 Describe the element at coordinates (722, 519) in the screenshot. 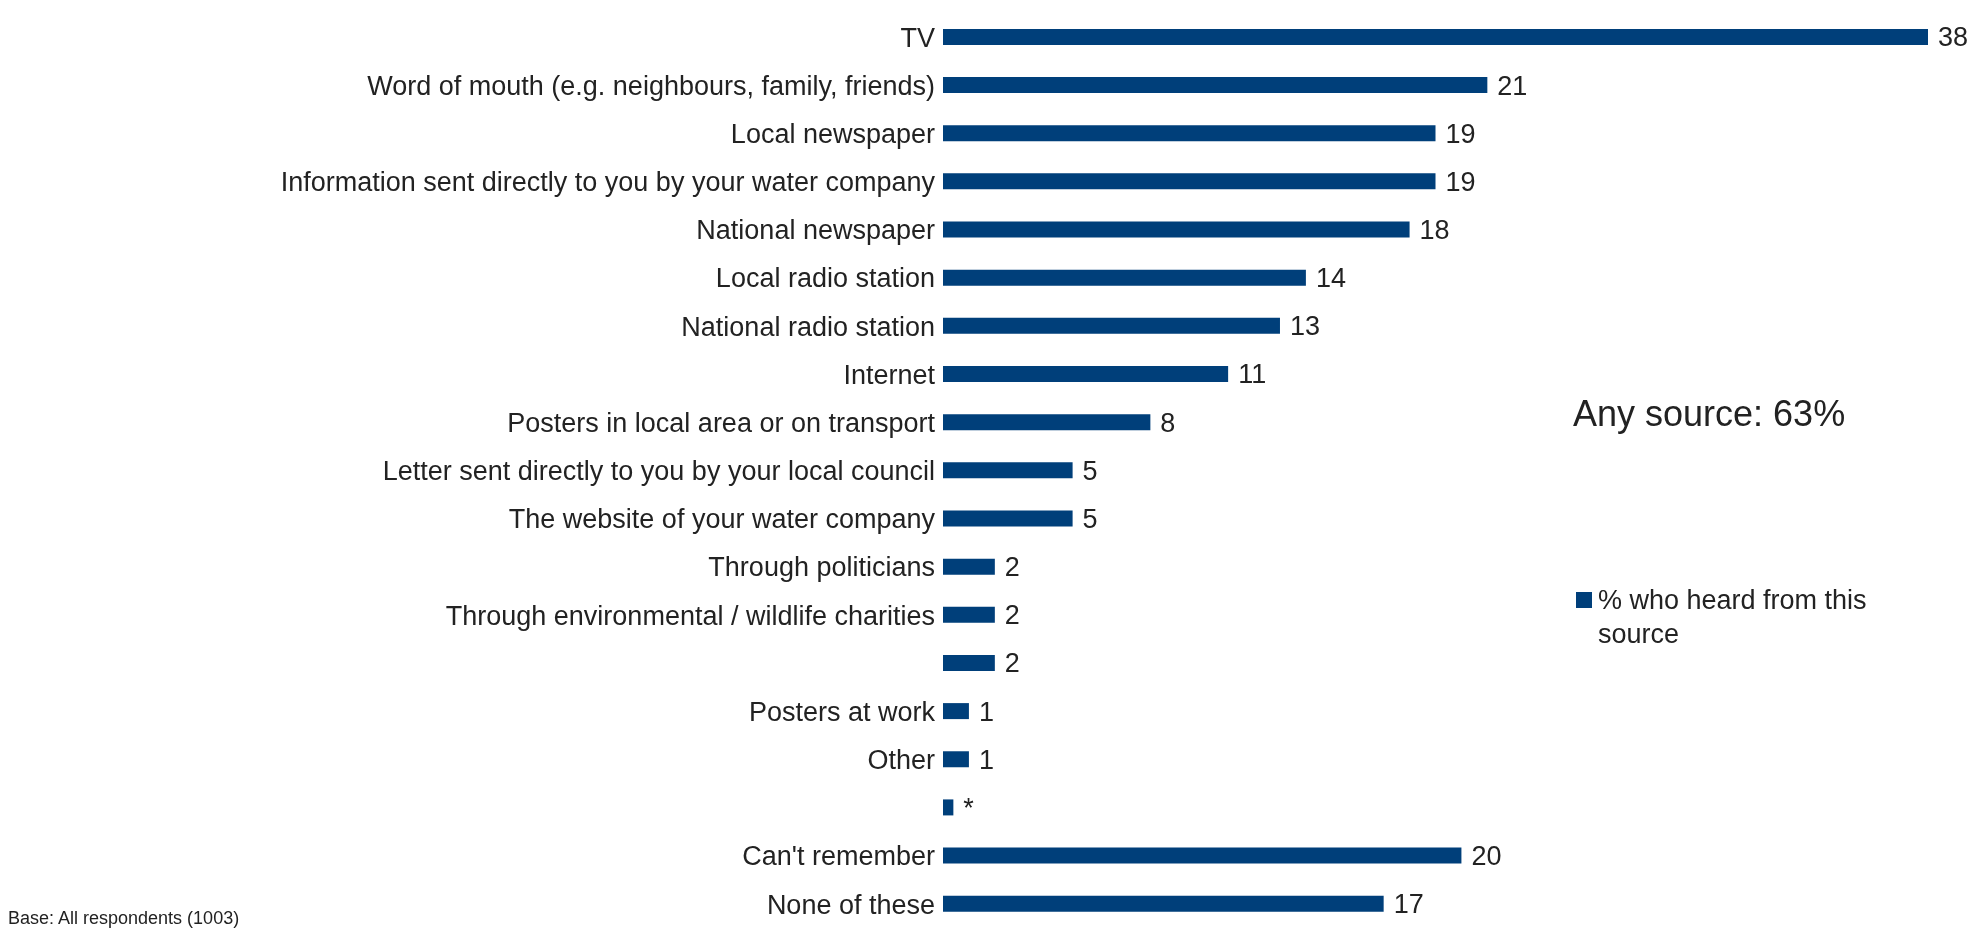

I see `y-tick-label: The website of your water company` at that location.